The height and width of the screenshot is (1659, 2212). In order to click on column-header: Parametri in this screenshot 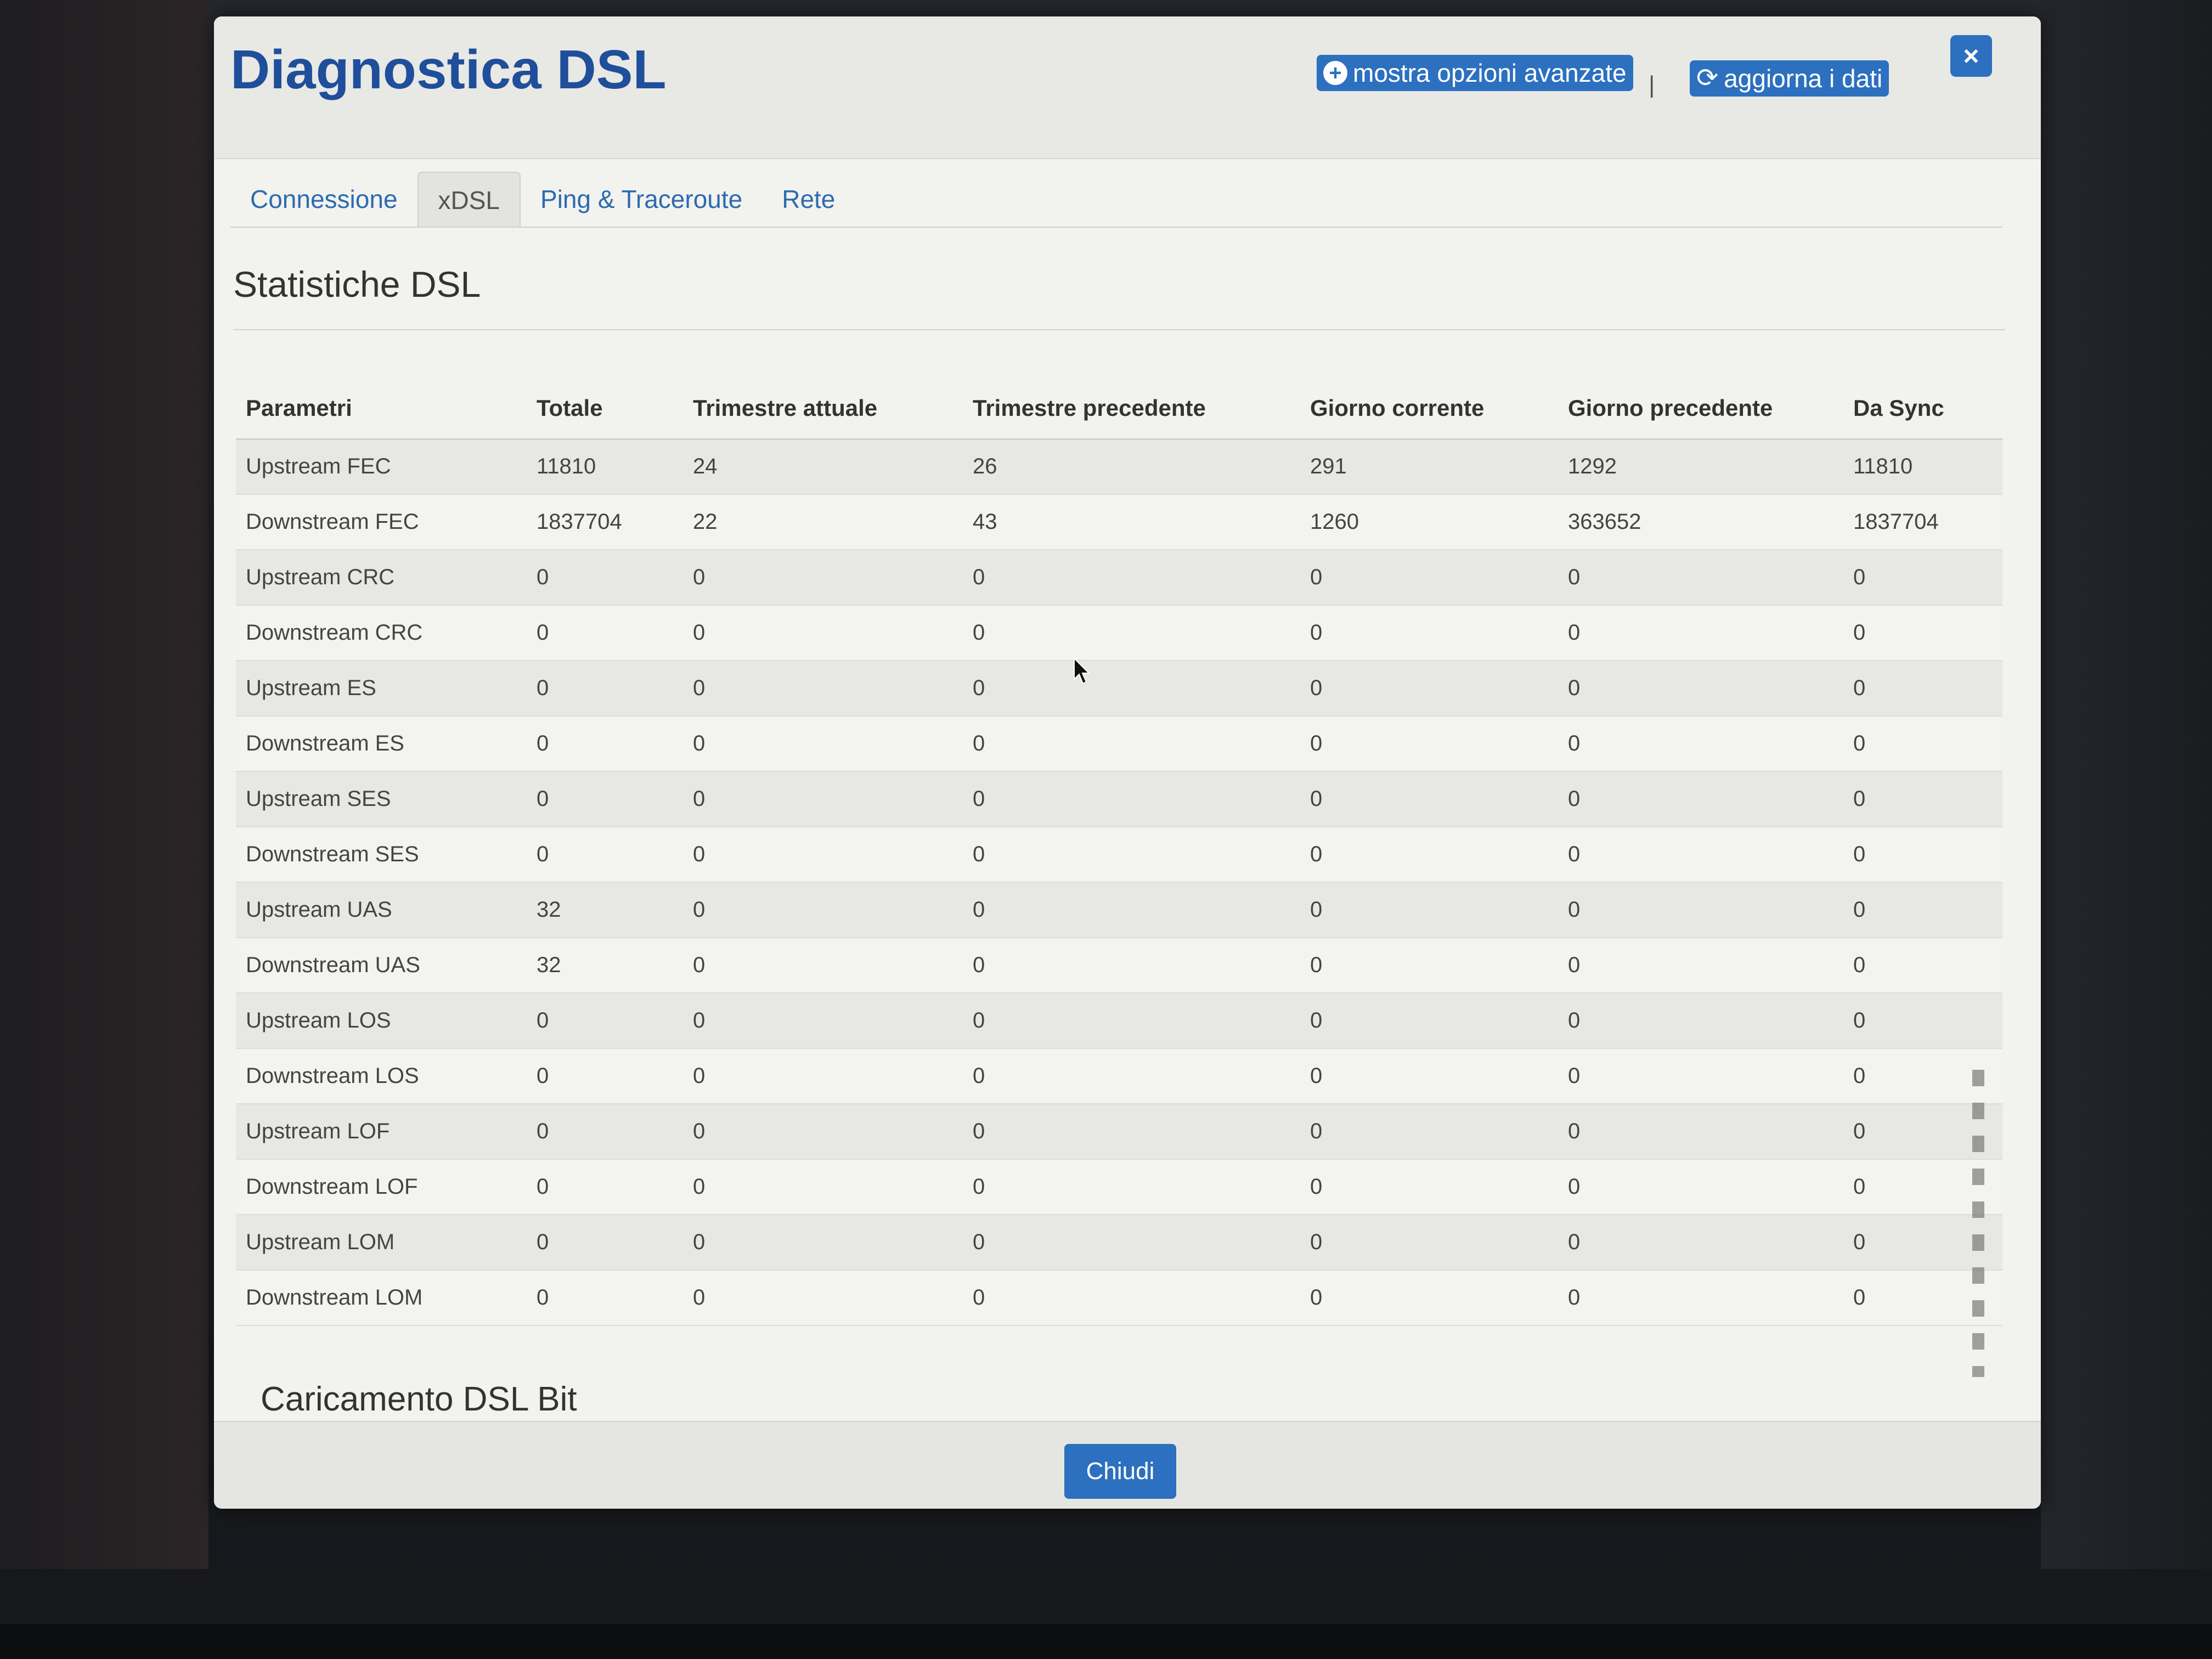, I will do `click(381, 410)`.